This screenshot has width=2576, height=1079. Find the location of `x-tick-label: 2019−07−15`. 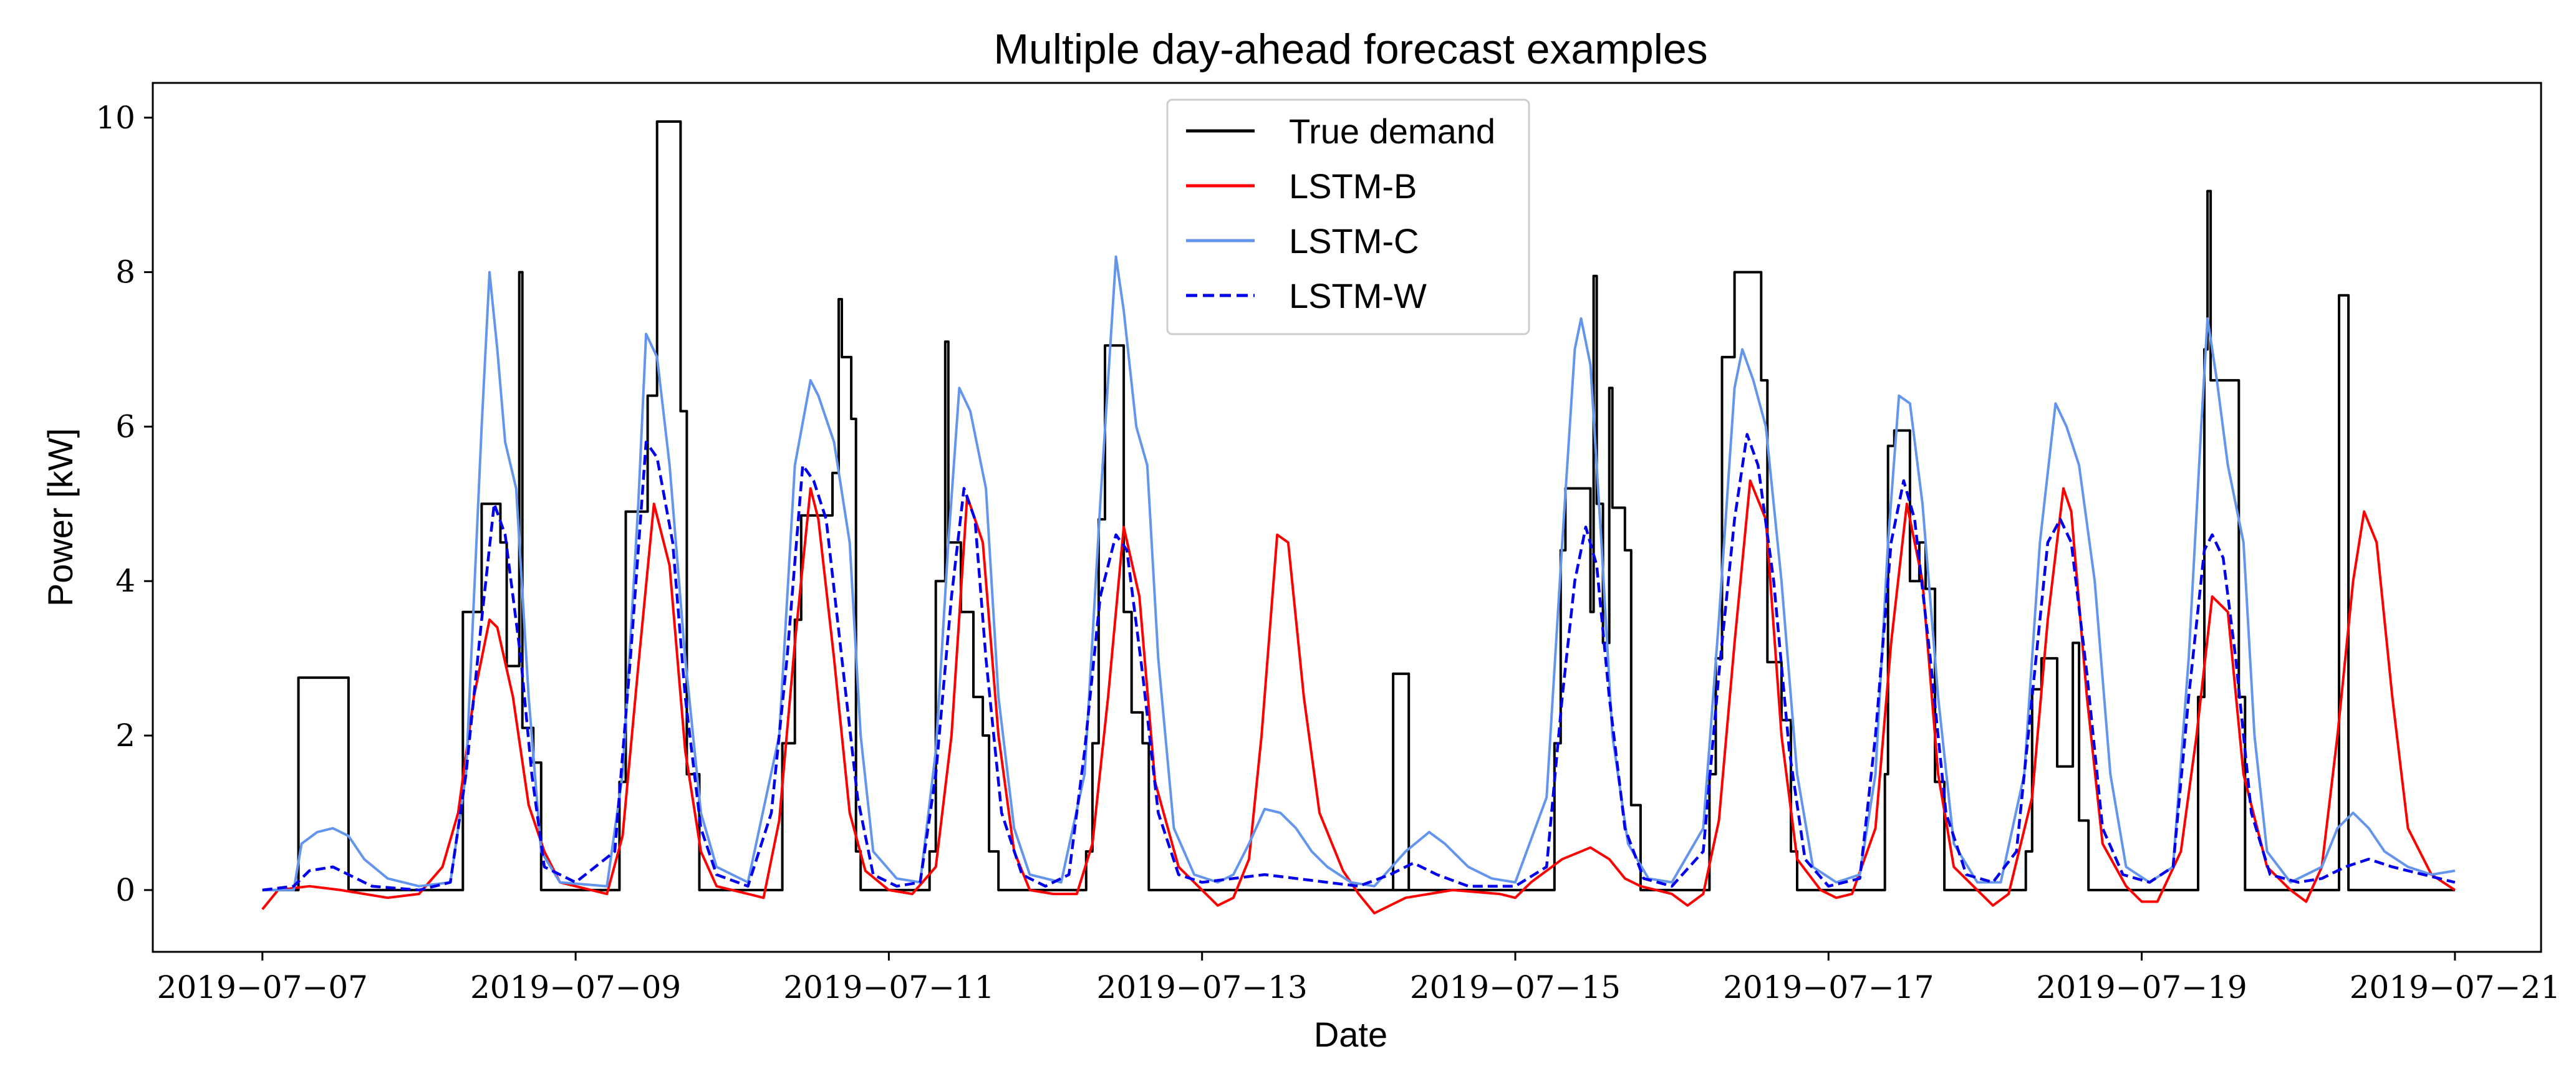

x-tick-label: 2019−07−15 is located at coordinates (1515, 987).